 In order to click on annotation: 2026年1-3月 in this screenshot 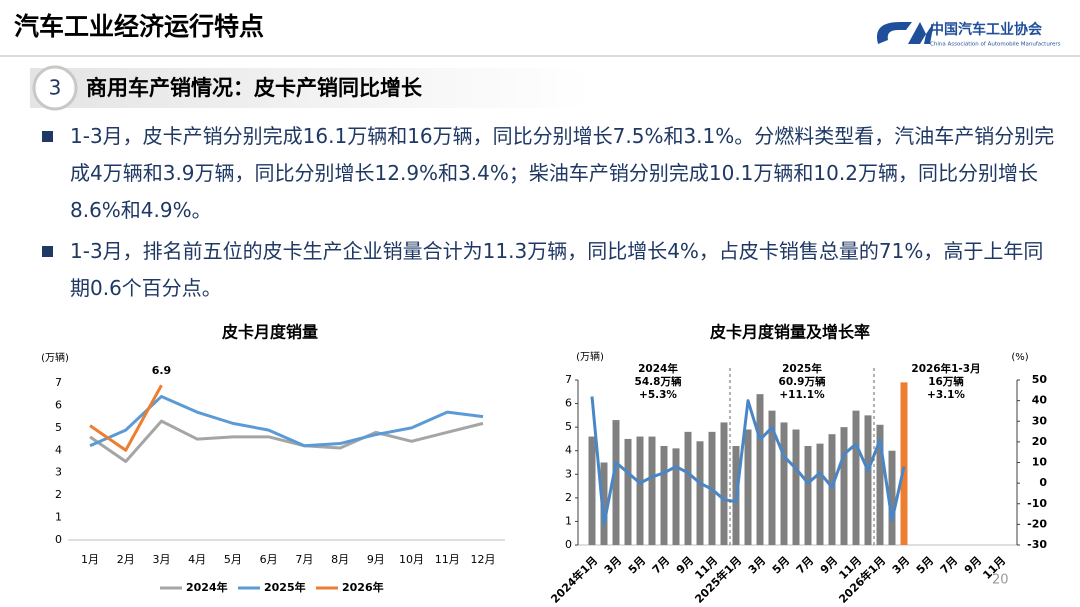, I will do `click(945, 368)`.